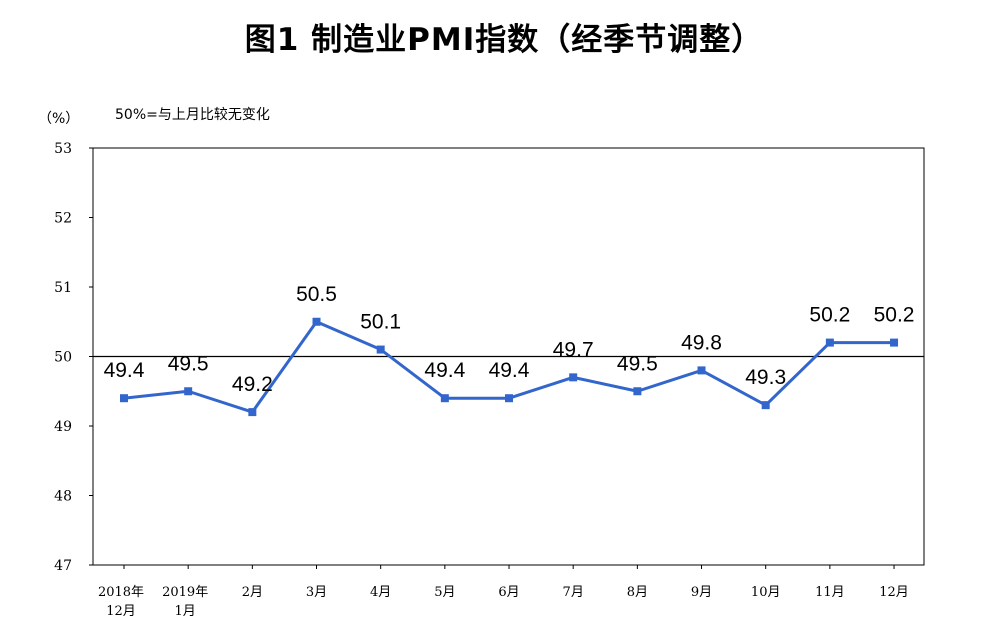 The height and width of the screenshot is (642, 1008). I want to click on x-tick-label: 11月, so click(830, 592).